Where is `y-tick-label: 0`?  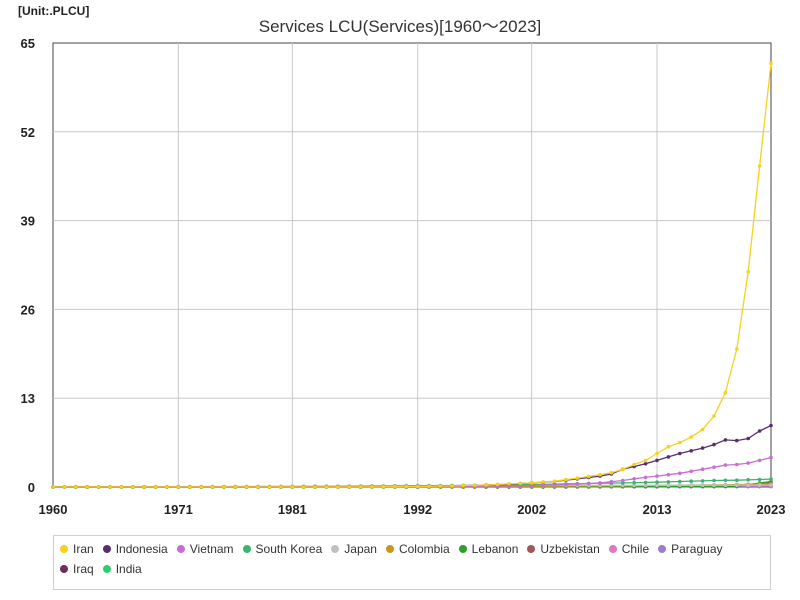 y-tick-label: 0 is located at coordinates (31, 487).